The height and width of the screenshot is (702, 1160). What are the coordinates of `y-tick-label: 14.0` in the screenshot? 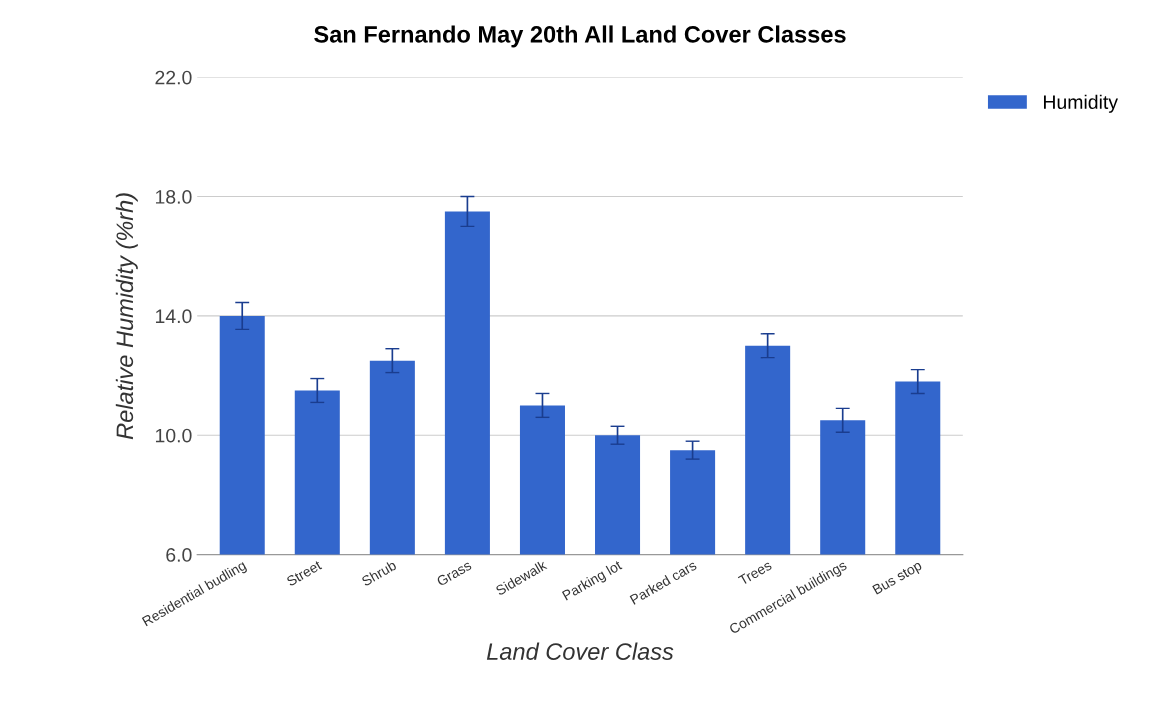 It's located at (173, 316).